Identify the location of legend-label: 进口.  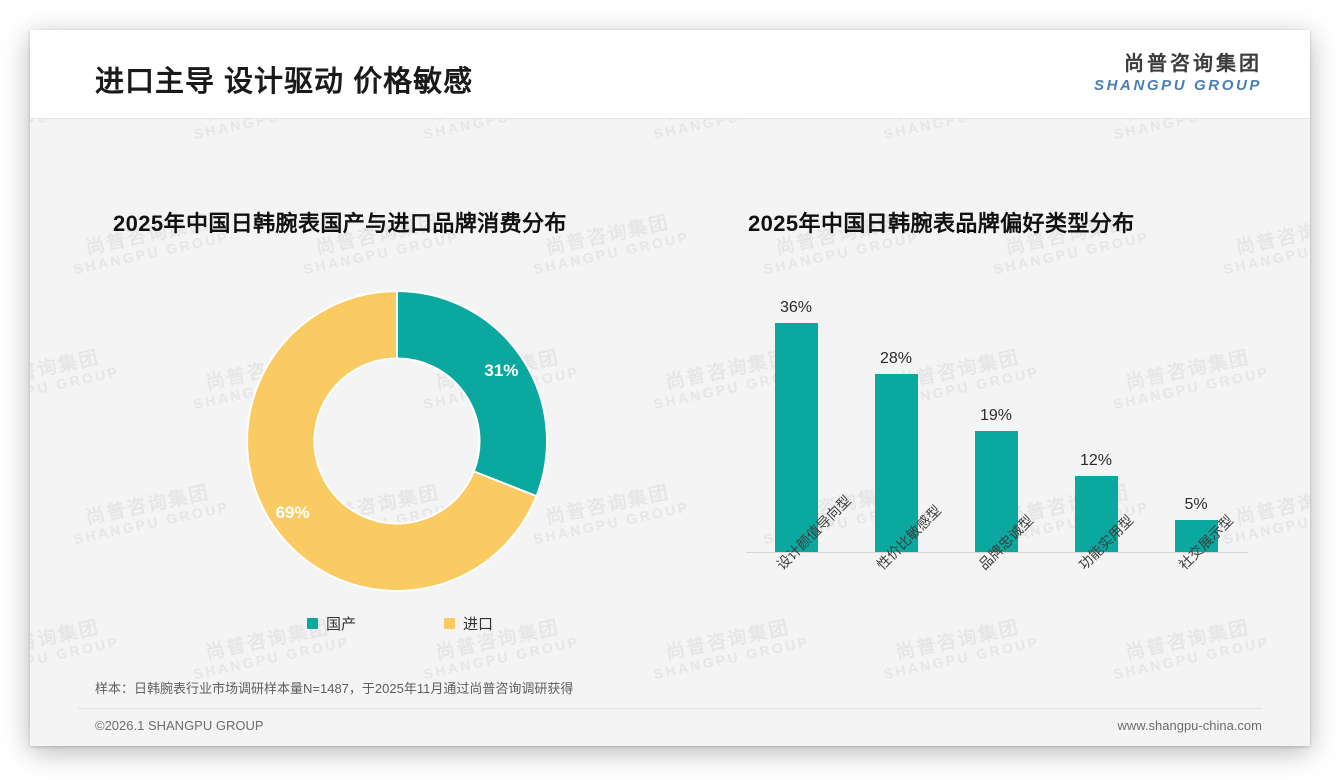
(478, 624).